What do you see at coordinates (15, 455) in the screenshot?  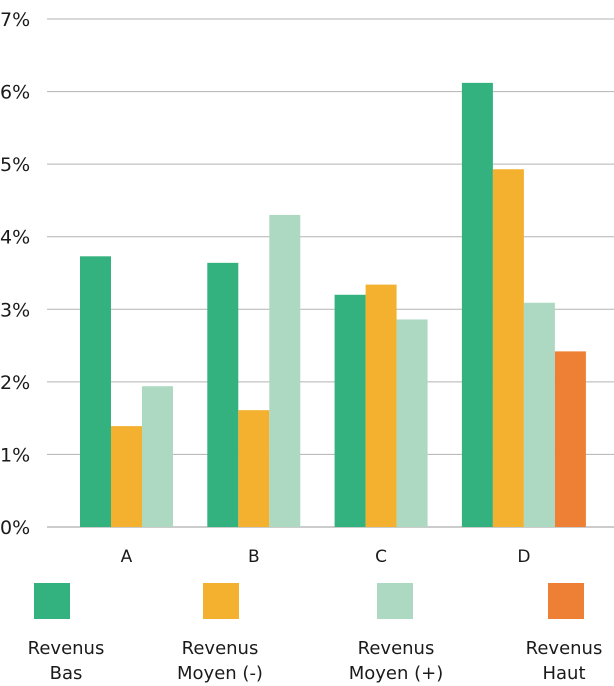 I see `y-tick-label: 1%` at bounding box center [15, 455].